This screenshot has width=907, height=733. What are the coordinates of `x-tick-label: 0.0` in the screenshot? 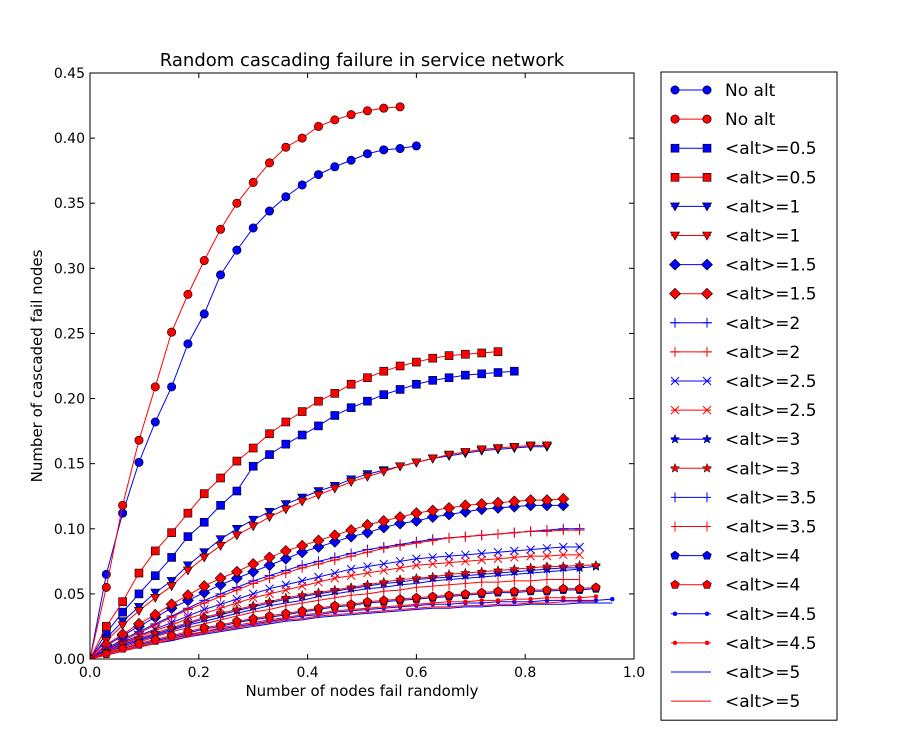 It's located at (90, 673).